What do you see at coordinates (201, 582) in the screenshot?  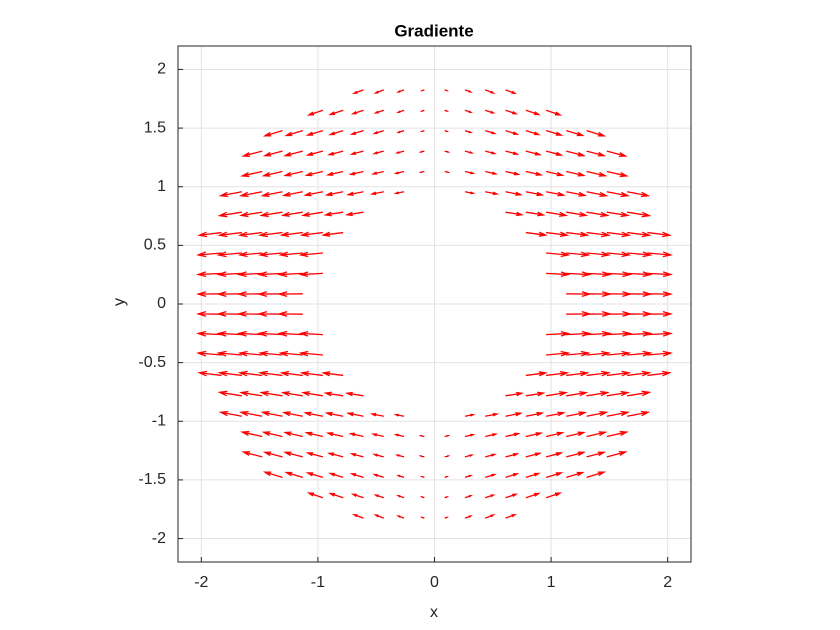 I see `x-tick-label: -2` at bounding box center [201, 582].